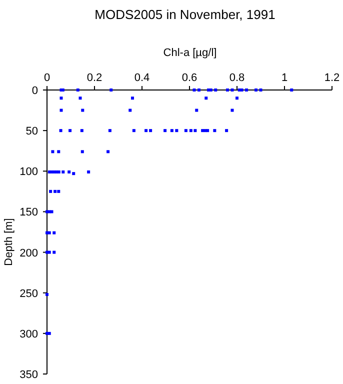  I want to click on y-tick-label: 300, so click(29, 334).